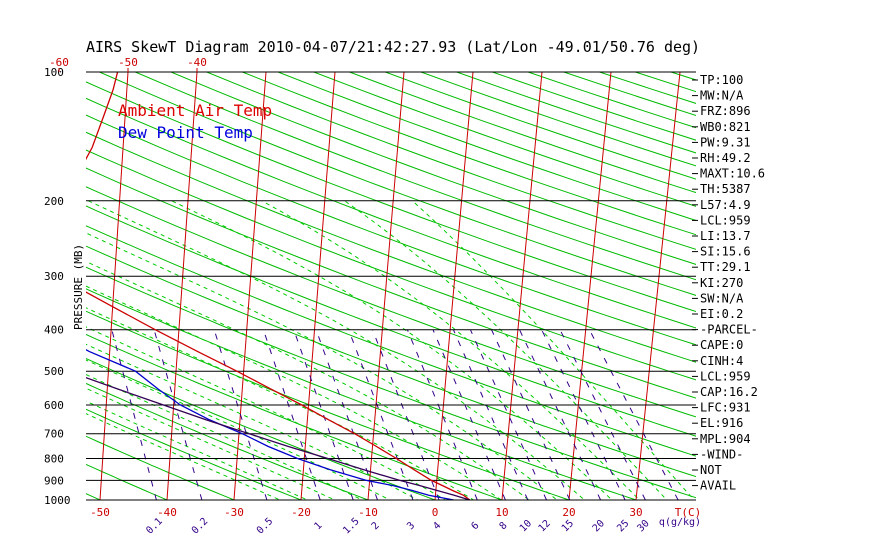 This screenshot has height=560, width=870. Describe the element at coordinates (437, 526) in the screenshot. I see `mixing-ratio-label: 4` at that location.